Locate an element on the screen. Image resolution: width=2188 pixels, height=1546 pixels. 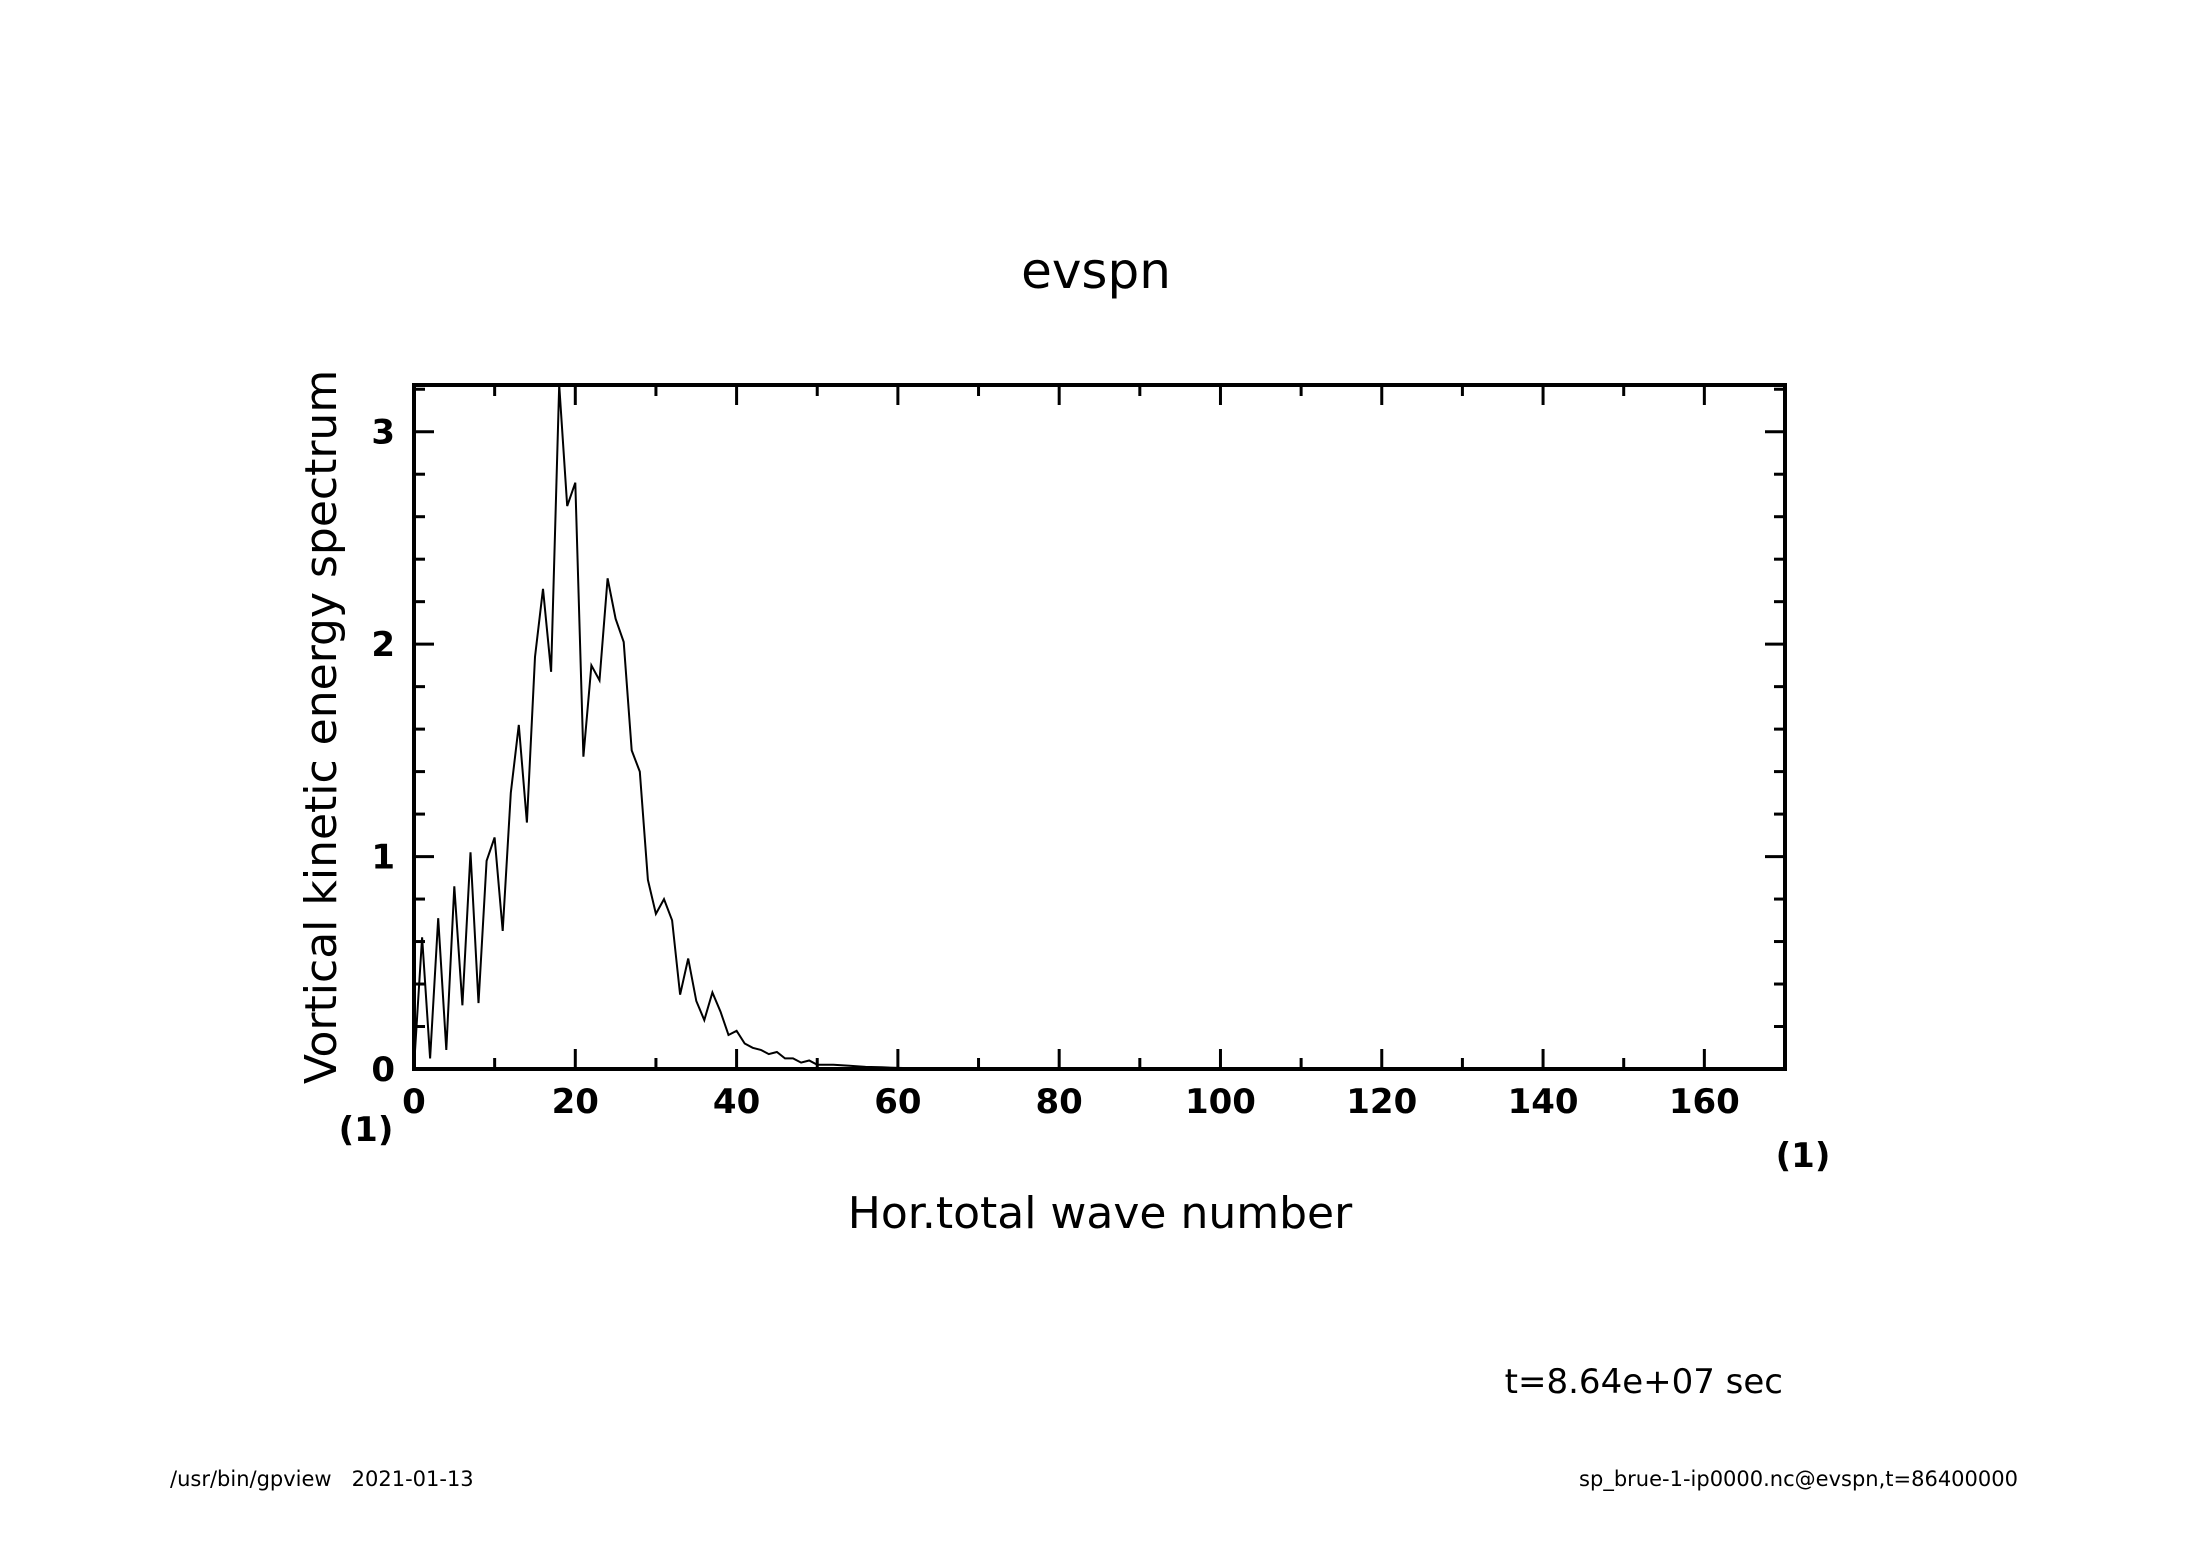
footer-left: /usr/bin/gpview 2021-01-13 is located at coordinates (322, 1479).